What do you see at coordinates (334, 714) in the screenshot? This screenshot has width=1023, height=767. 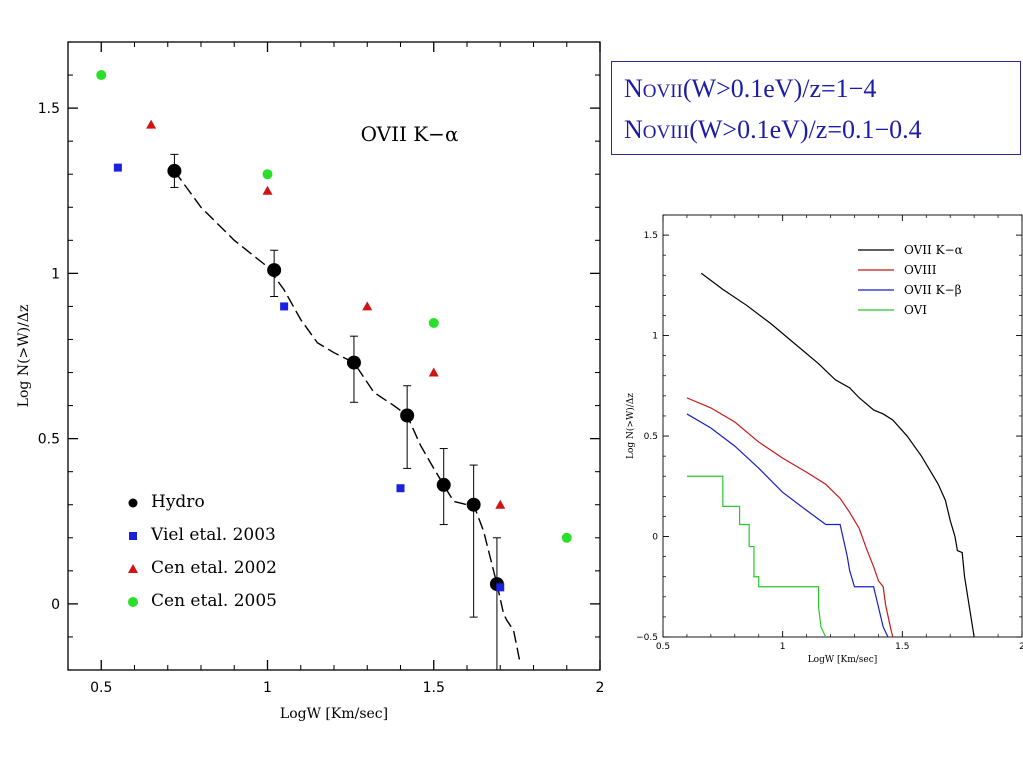 I see `main-x-axis-label: LogW [Km/sec]` at bounding box center [334, 714].